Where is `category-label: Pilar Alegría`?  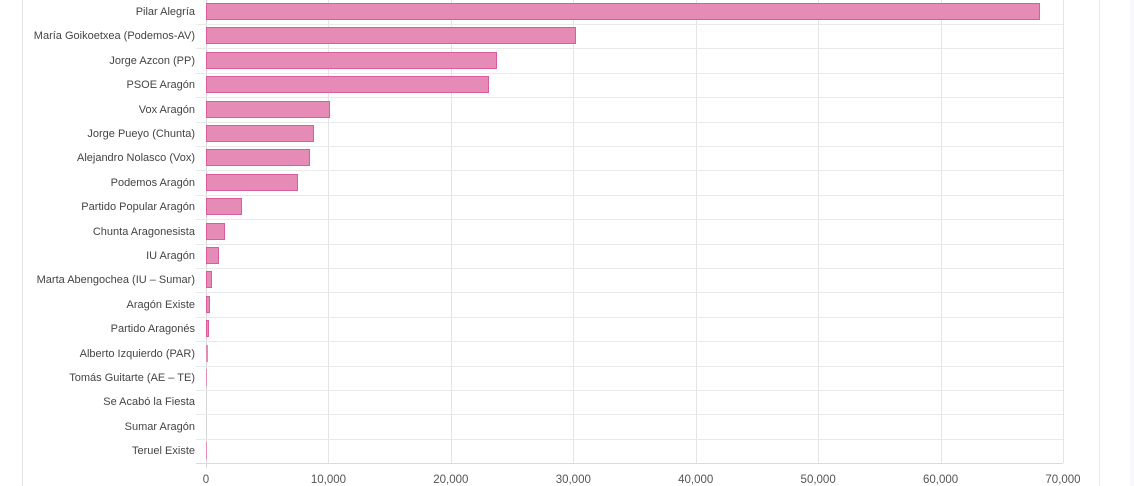 category-label: Pilar Alegría is located at coordinates (165, 12).